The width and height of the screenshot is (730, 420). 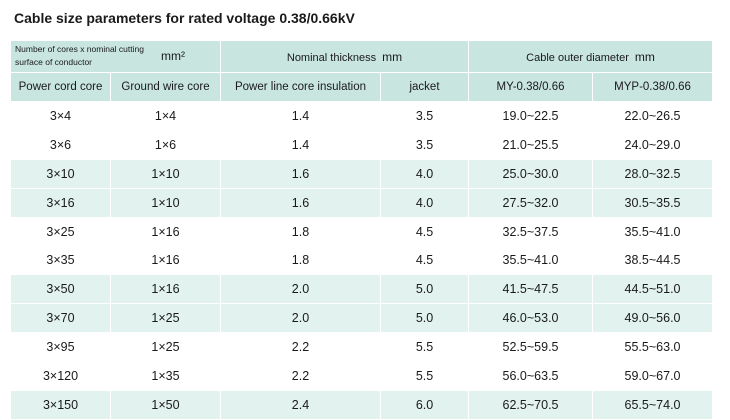 I want to click on cell-myp-outer-diameter: 30.5~35.5, so click(x=653, y=202).